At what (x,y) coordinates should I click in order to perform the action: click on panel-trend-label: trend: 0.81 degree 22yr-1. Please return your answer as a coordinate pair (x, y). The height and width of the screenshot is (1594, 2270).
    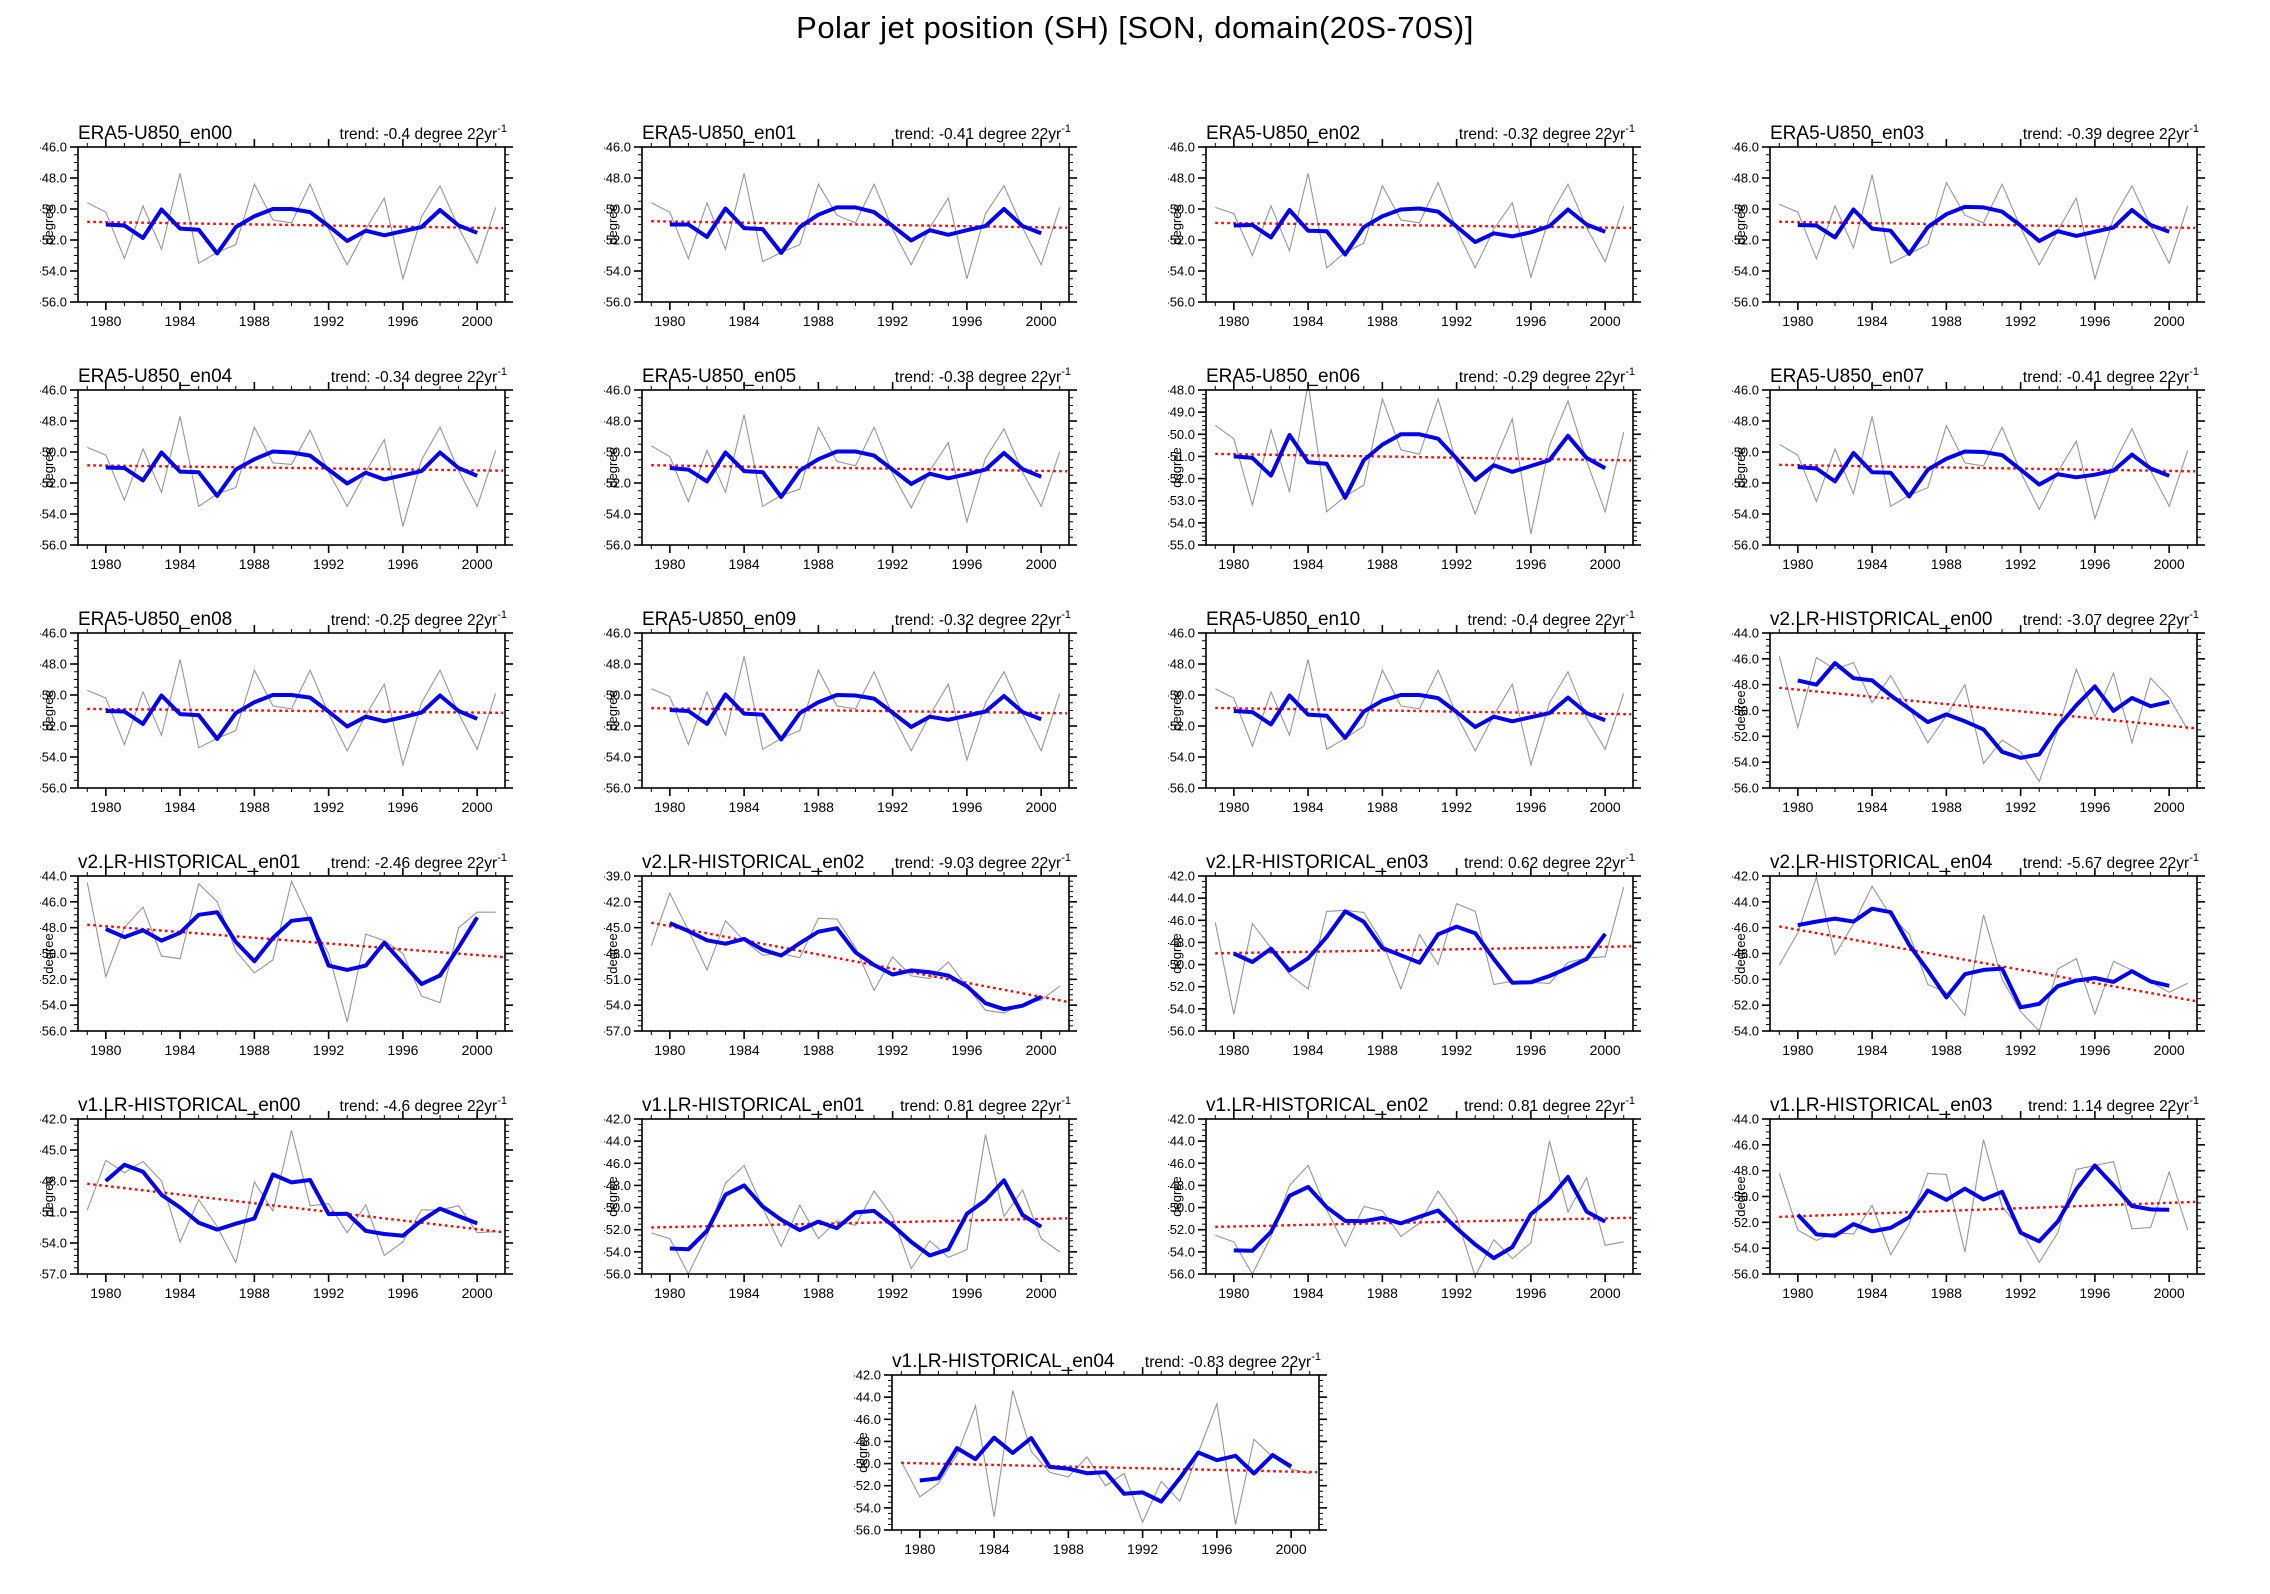
    Looking at the image, I should click on (985, 1105).